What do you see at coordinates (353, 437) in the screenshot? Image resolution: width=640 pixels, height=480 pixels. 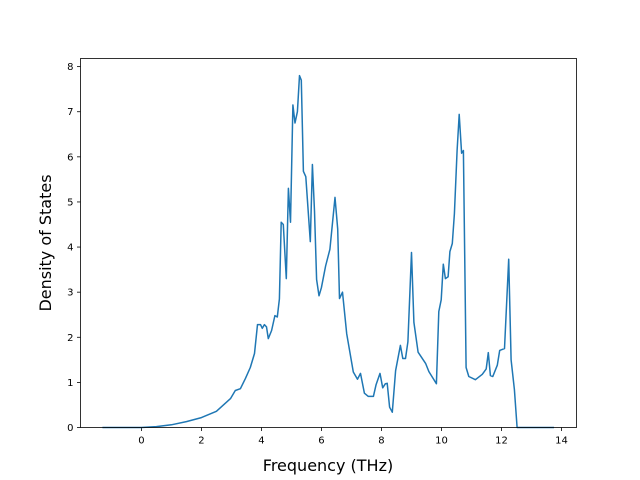 I see `x-ticks: 0 2 4 6 8 10 12 14` at bounding box center [353, 437].